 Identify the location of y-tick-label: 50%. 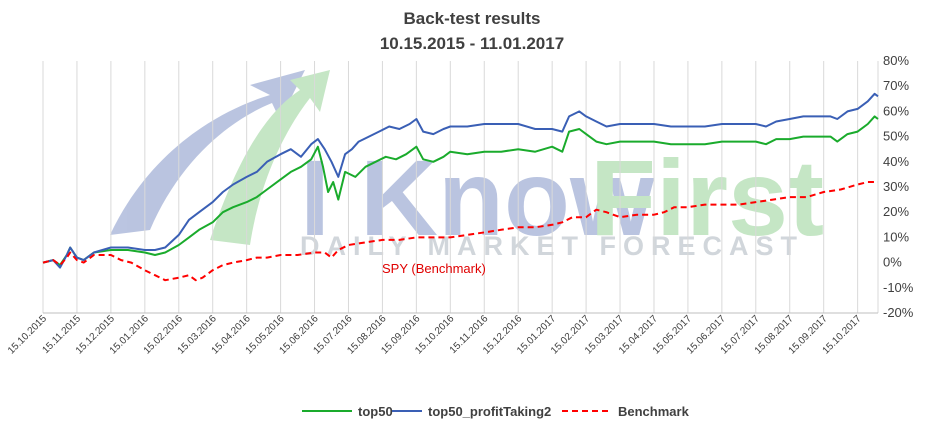
(896, 136).